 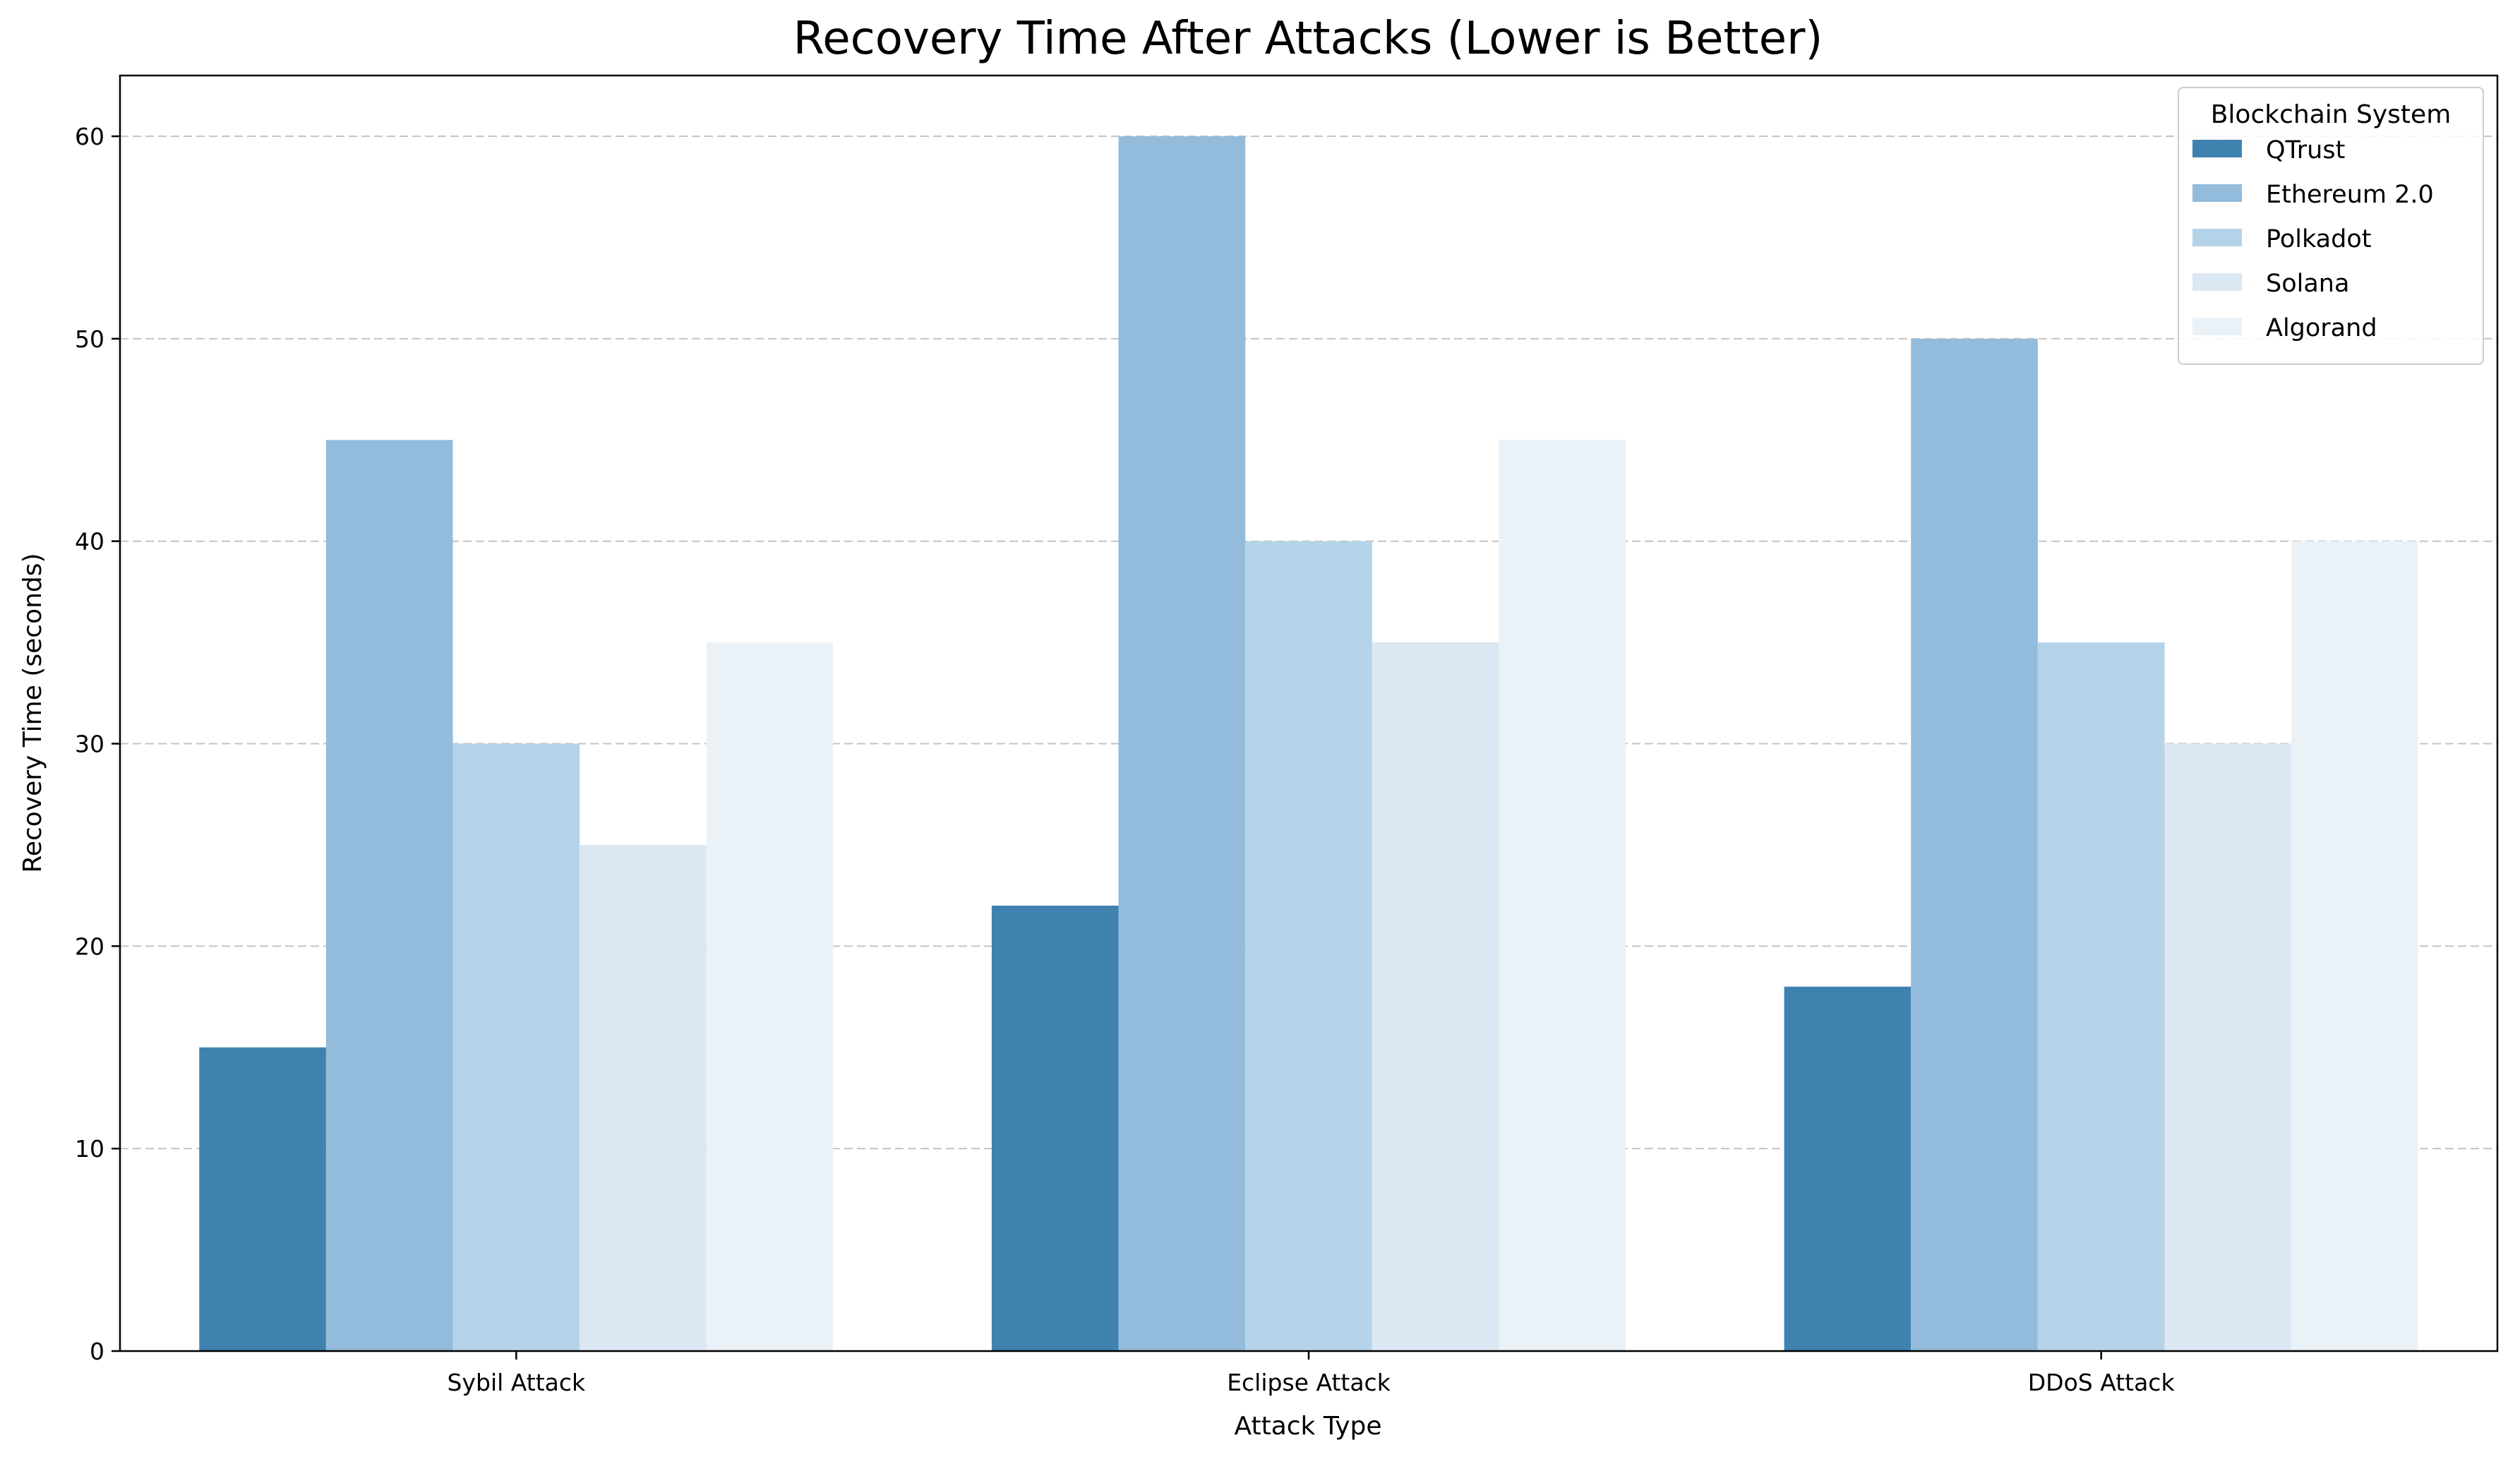 I want to click on legend-title: Blockchain System, so click(x=2332, y=115).